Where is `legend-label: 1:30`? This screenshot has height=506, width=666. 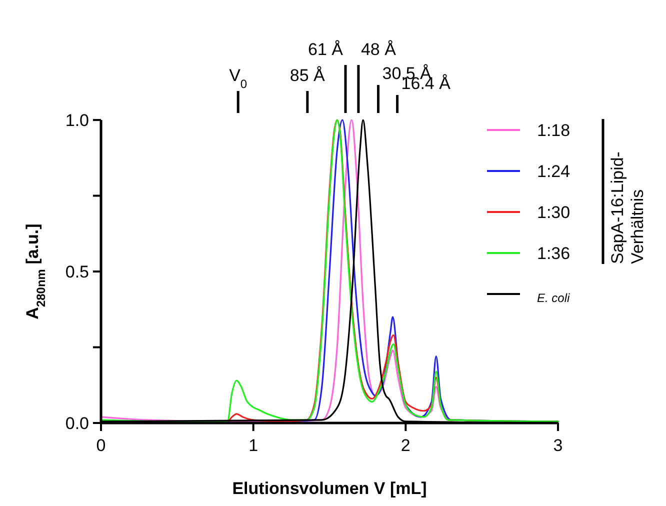 legend-label: 1:30 is located at coordinates (553, 212).